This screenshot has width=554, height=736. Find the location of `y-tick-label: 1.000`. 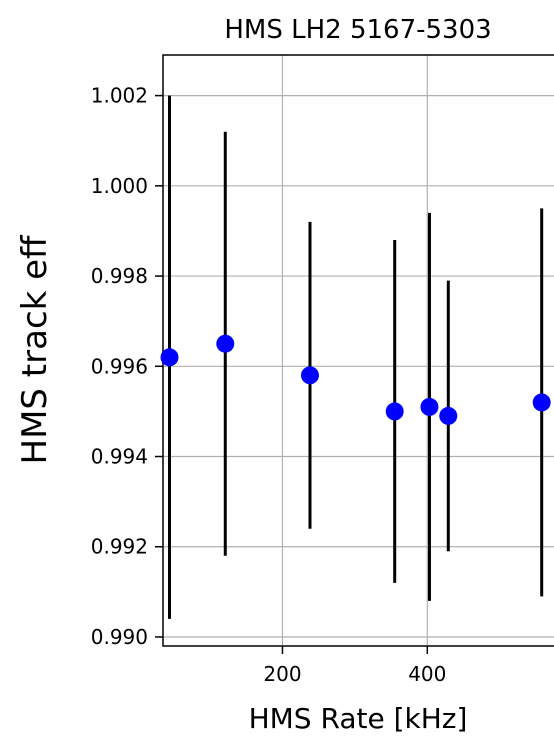

y-tick-label: 1.000 is located at coordinates (119, 186).